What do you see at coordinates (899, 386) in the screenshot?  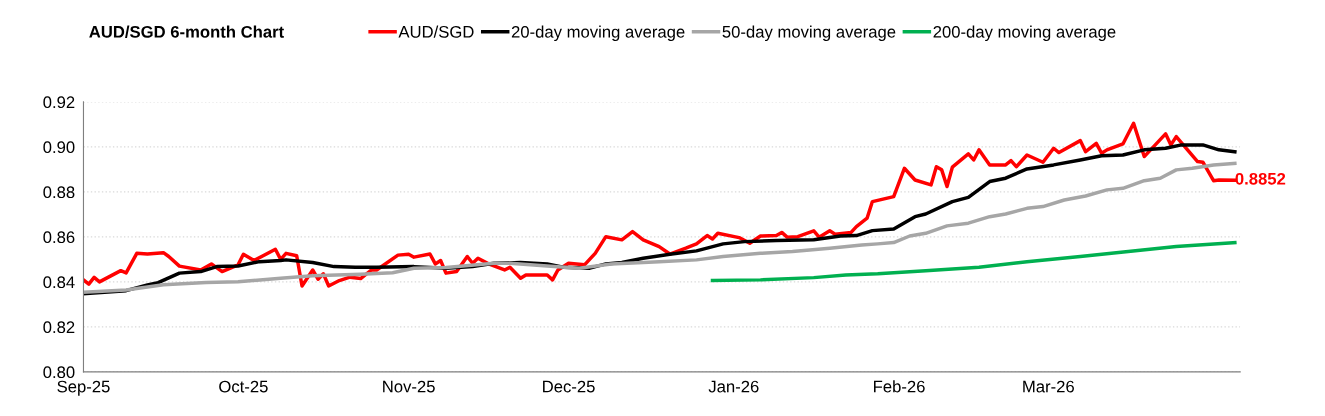 I see `x-tick-label: Feb-26` at bounding box center [899, 386].